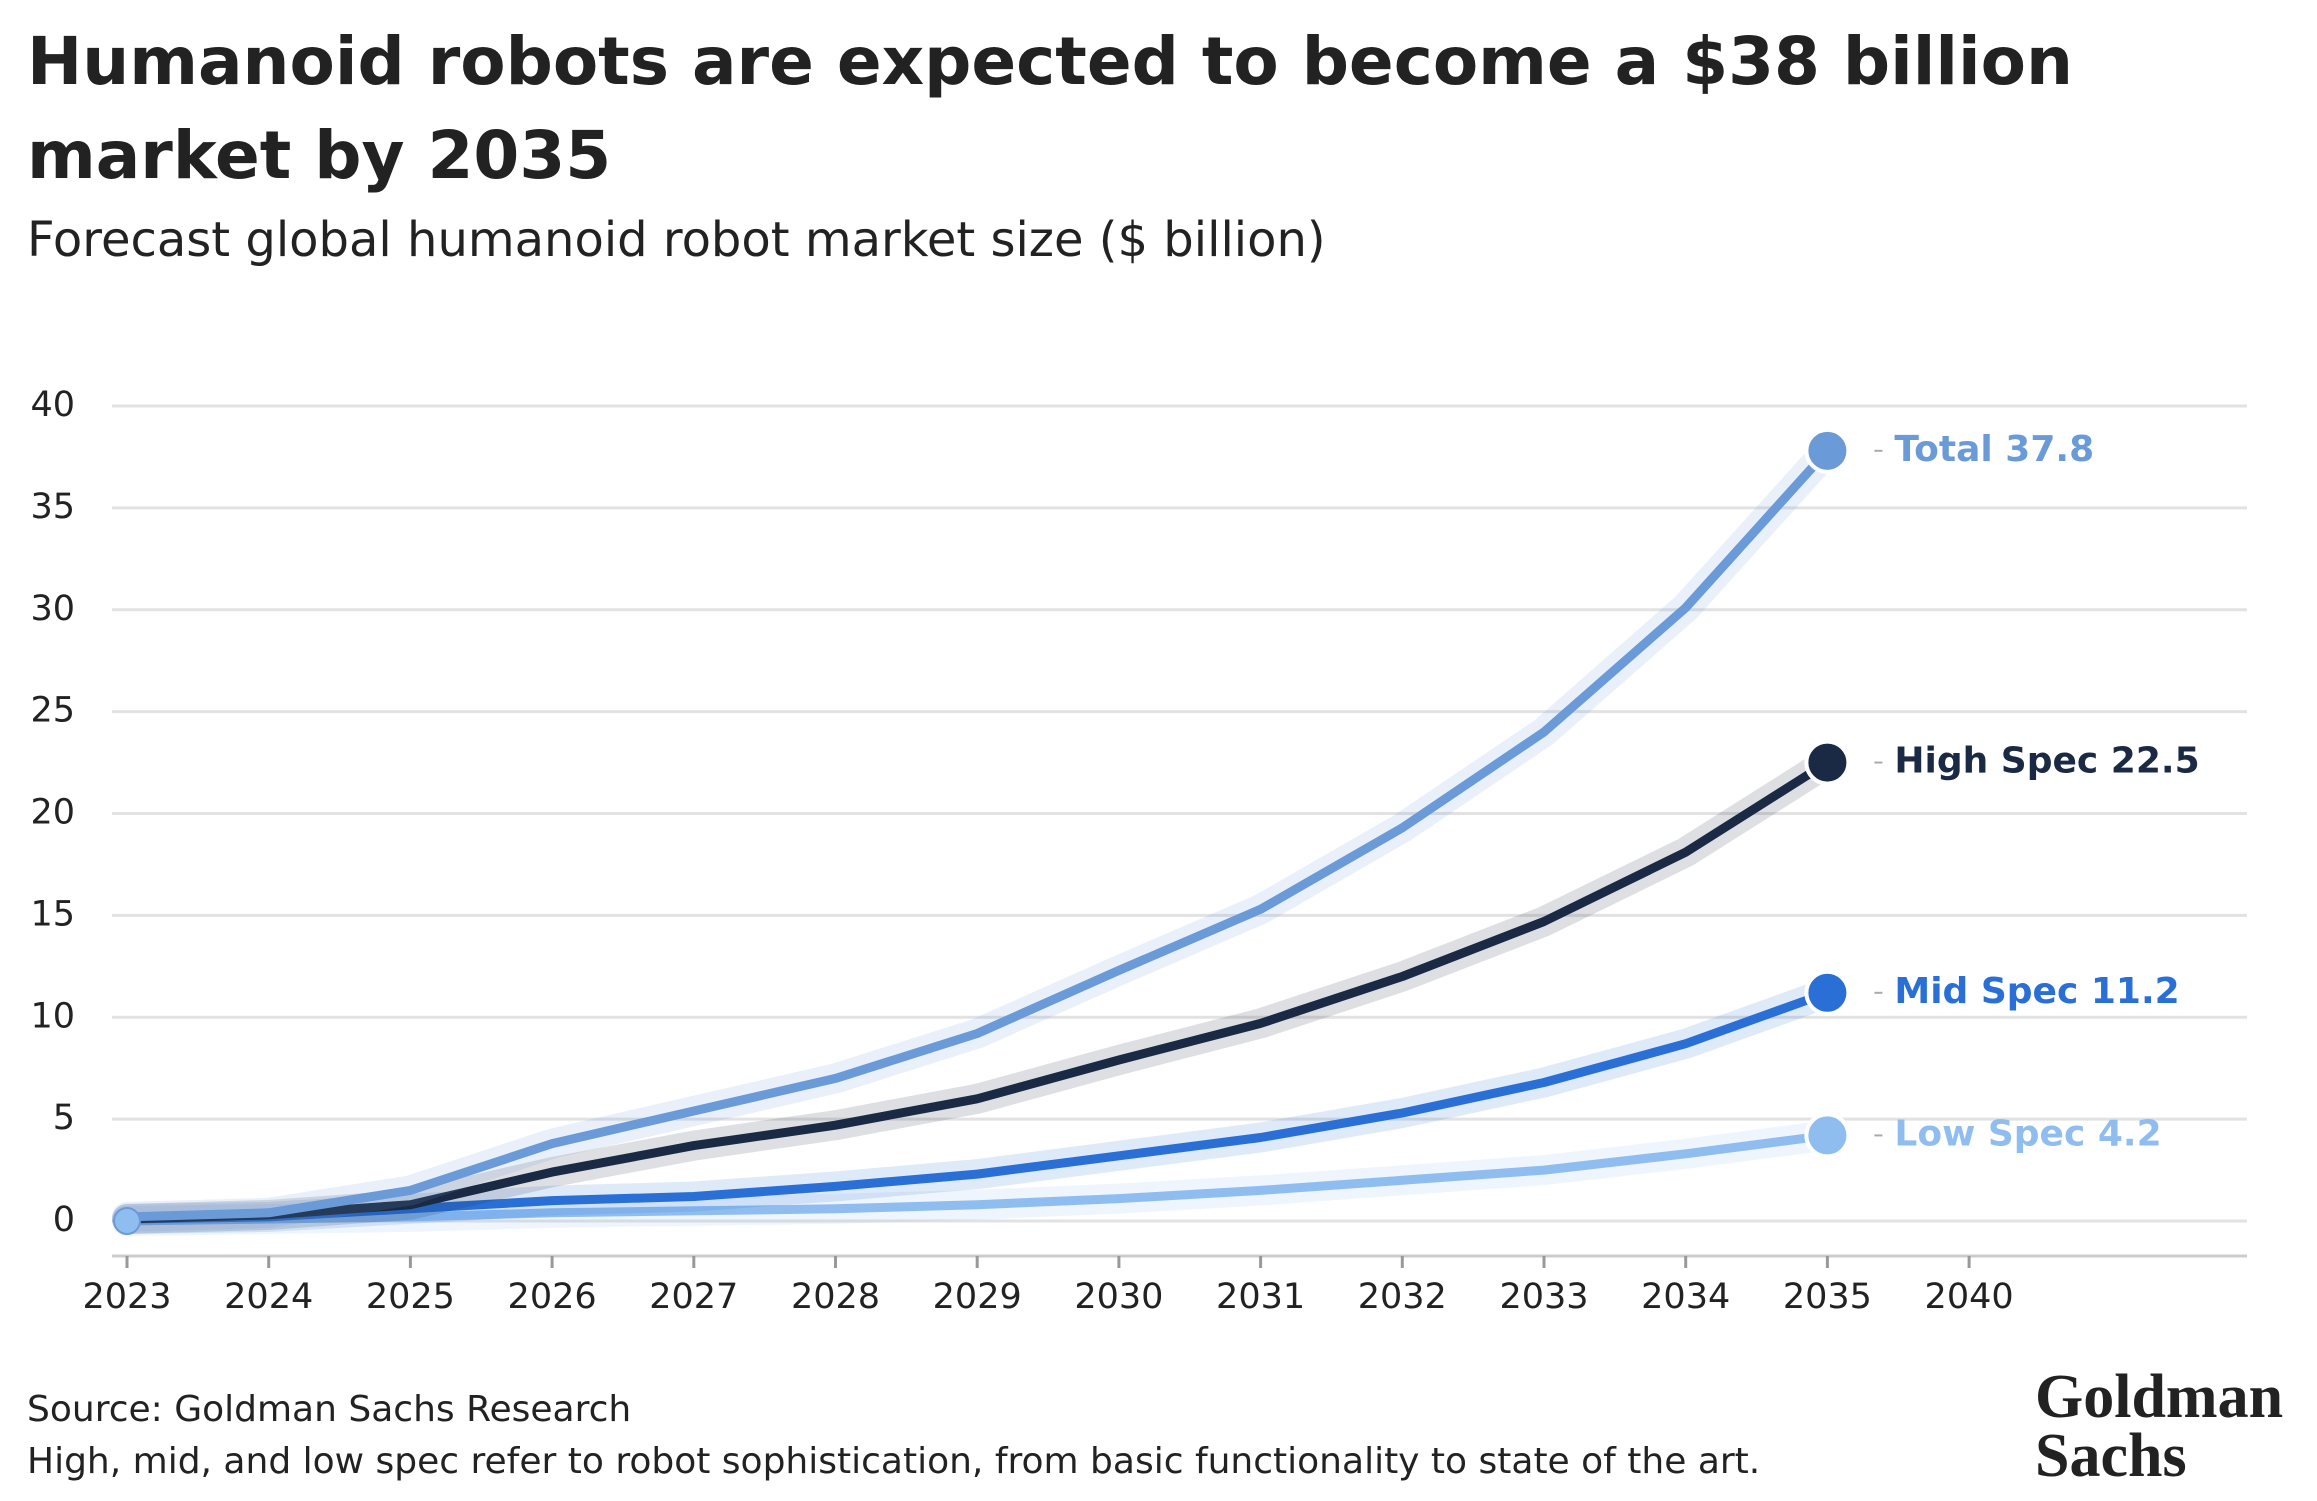 This screenshot has width=2317, height=1501. What do you see at coordinates (319, 155) in the screenshot?
I see `chart-title: market by 2035` at bounding box center [319, 155].